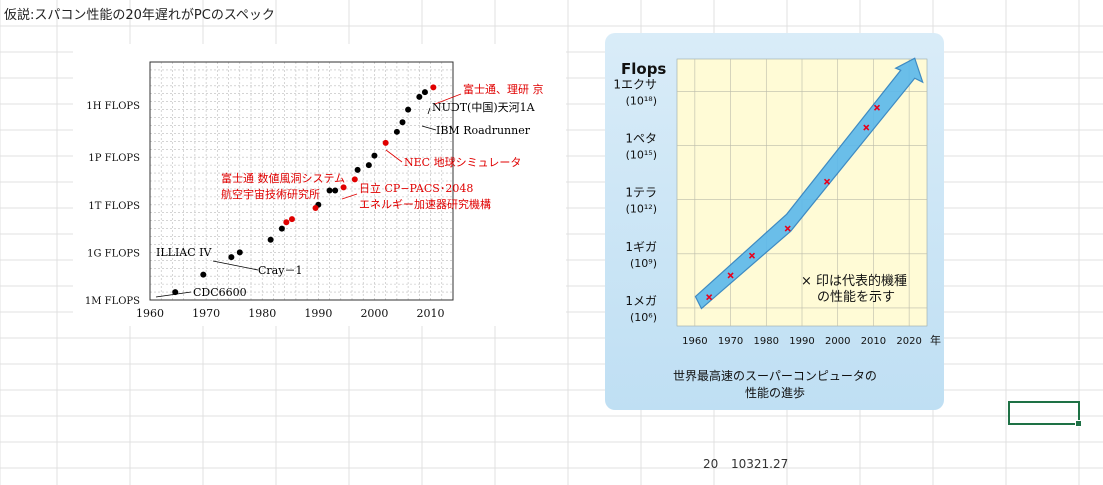 The height and width of the screenshot is (485, 1103). Describe the element at coordinates (150, 313) in the screenshot. I see `chart1-x-tick: 1960` at that location.